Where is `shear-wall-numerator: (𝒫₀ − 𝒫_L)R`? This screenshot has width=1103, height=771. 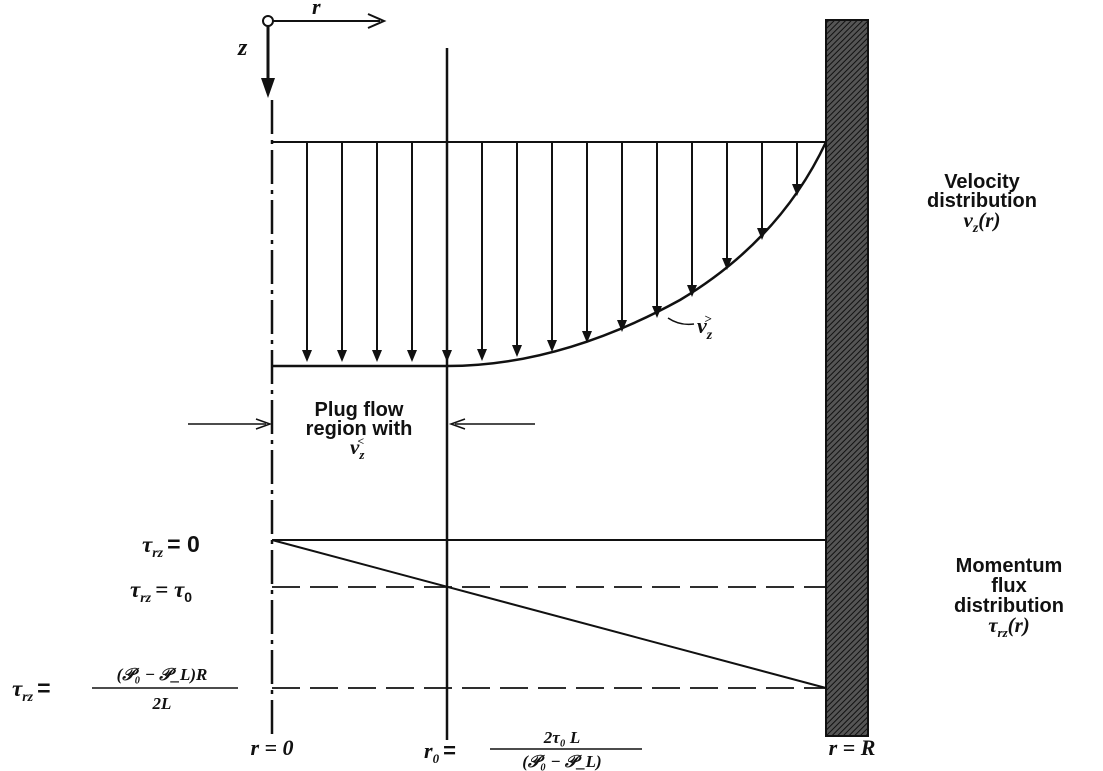
shear-wall-numerator: (𝒫₀ − 𝒫_L)R is located at coordinates (162, 674).